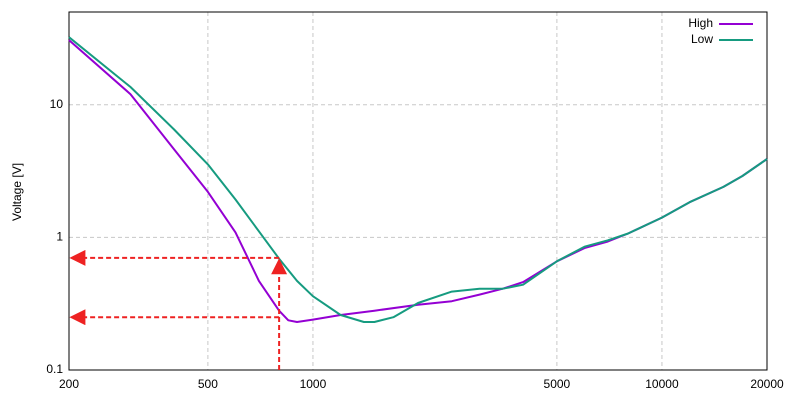 The width and height of the screenshot is (788, 401). Describe the element at coordinates (767, 384) in the screenshot. I see `x-tick-label: 20000` at that location.